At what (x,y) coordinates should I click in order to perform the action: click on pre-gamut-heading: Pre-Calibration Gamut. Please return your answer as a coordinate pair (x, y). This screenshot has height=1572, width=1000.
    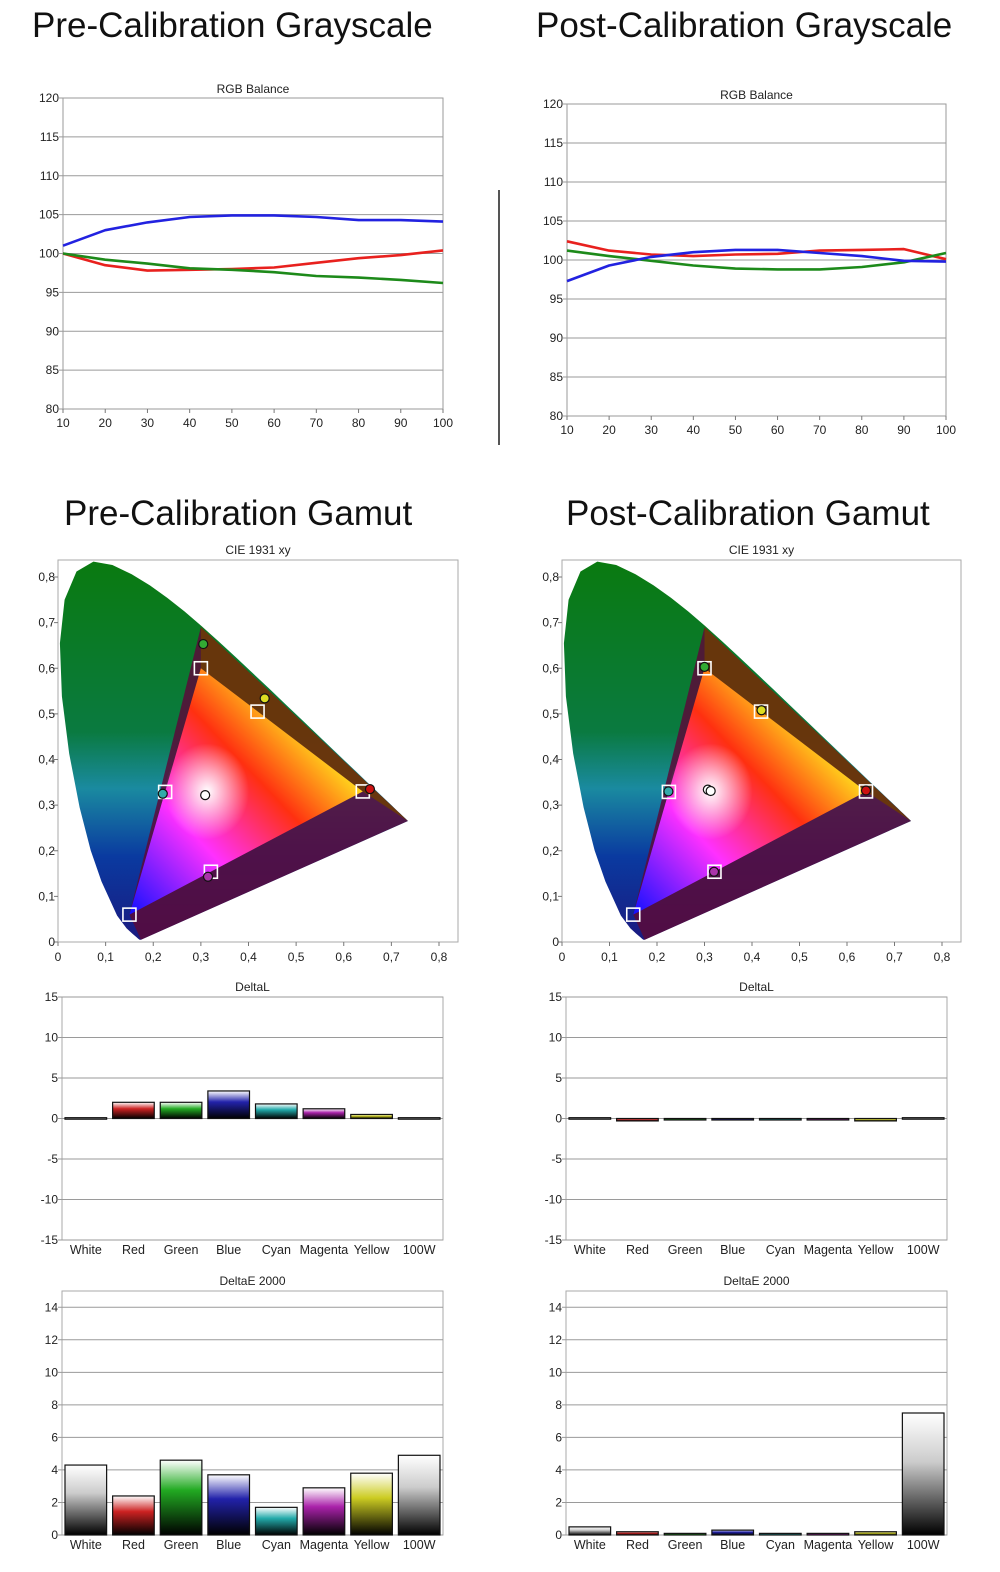
    Looking at the image, I should click on (238, 513).